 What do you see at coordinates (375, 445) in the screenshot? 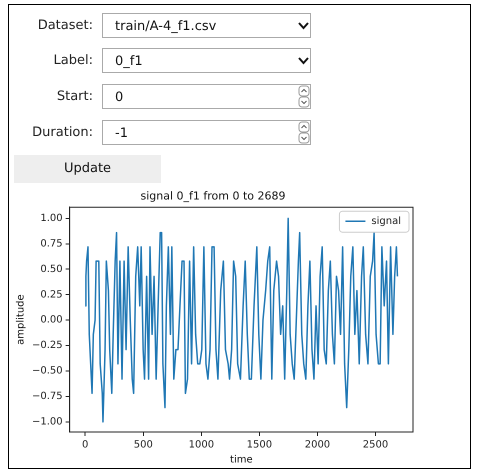
I see `x-tick-label: 2500` at bounding box center [375, 445].